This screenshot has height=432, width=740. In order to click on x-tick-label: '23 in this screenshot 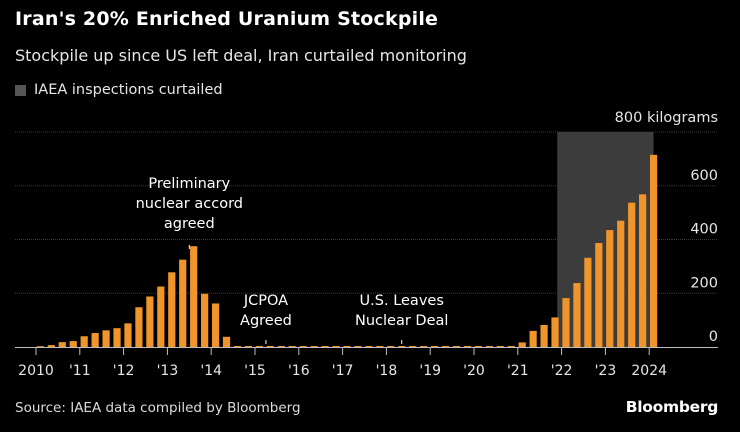, I will do `click(606, 371)`.